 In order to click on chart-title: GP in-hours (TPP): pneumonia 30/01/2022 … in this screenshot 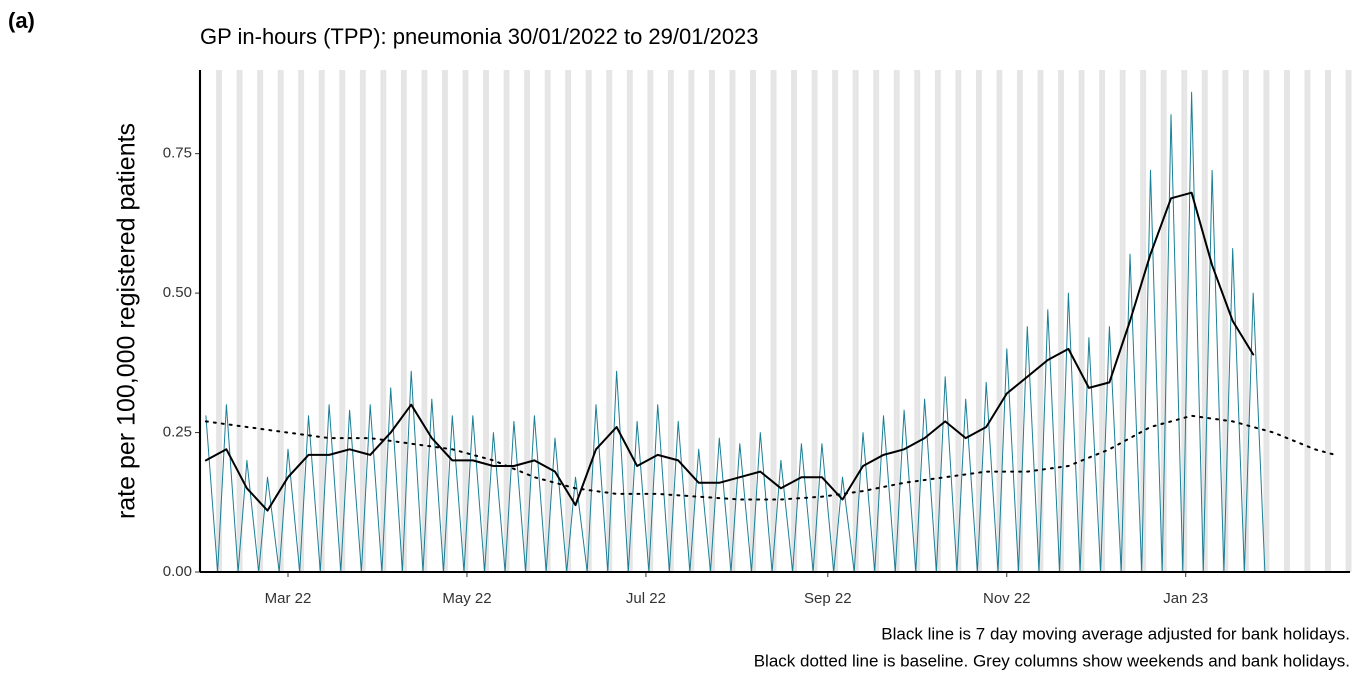, I will do `click(479, 36)`.